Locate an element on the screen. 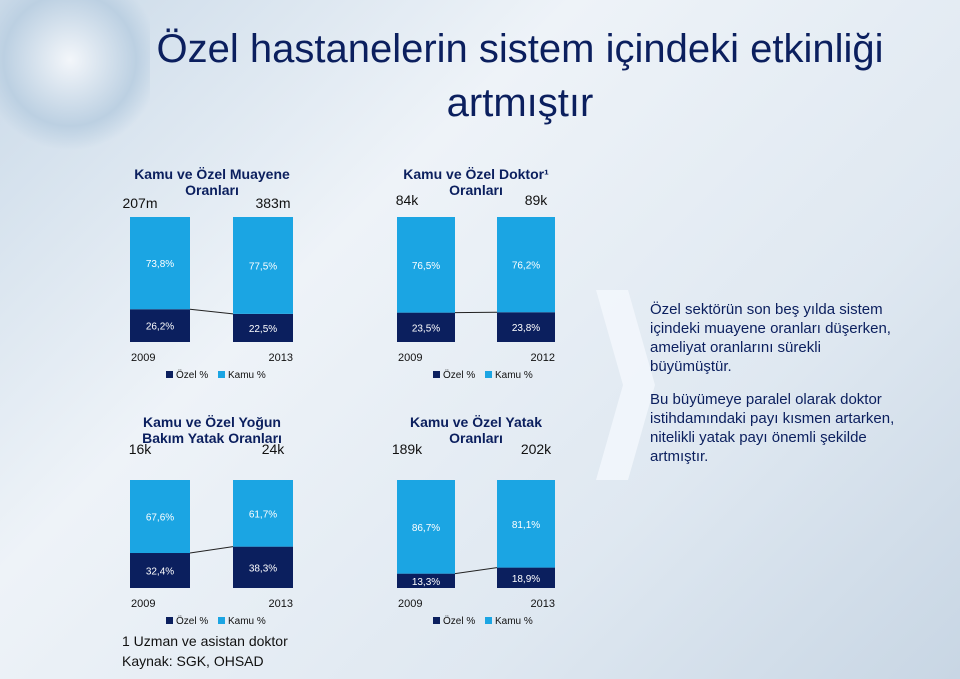 The image size is (960, 679). value-label: 73,8% is located at coordinates (160, 264).